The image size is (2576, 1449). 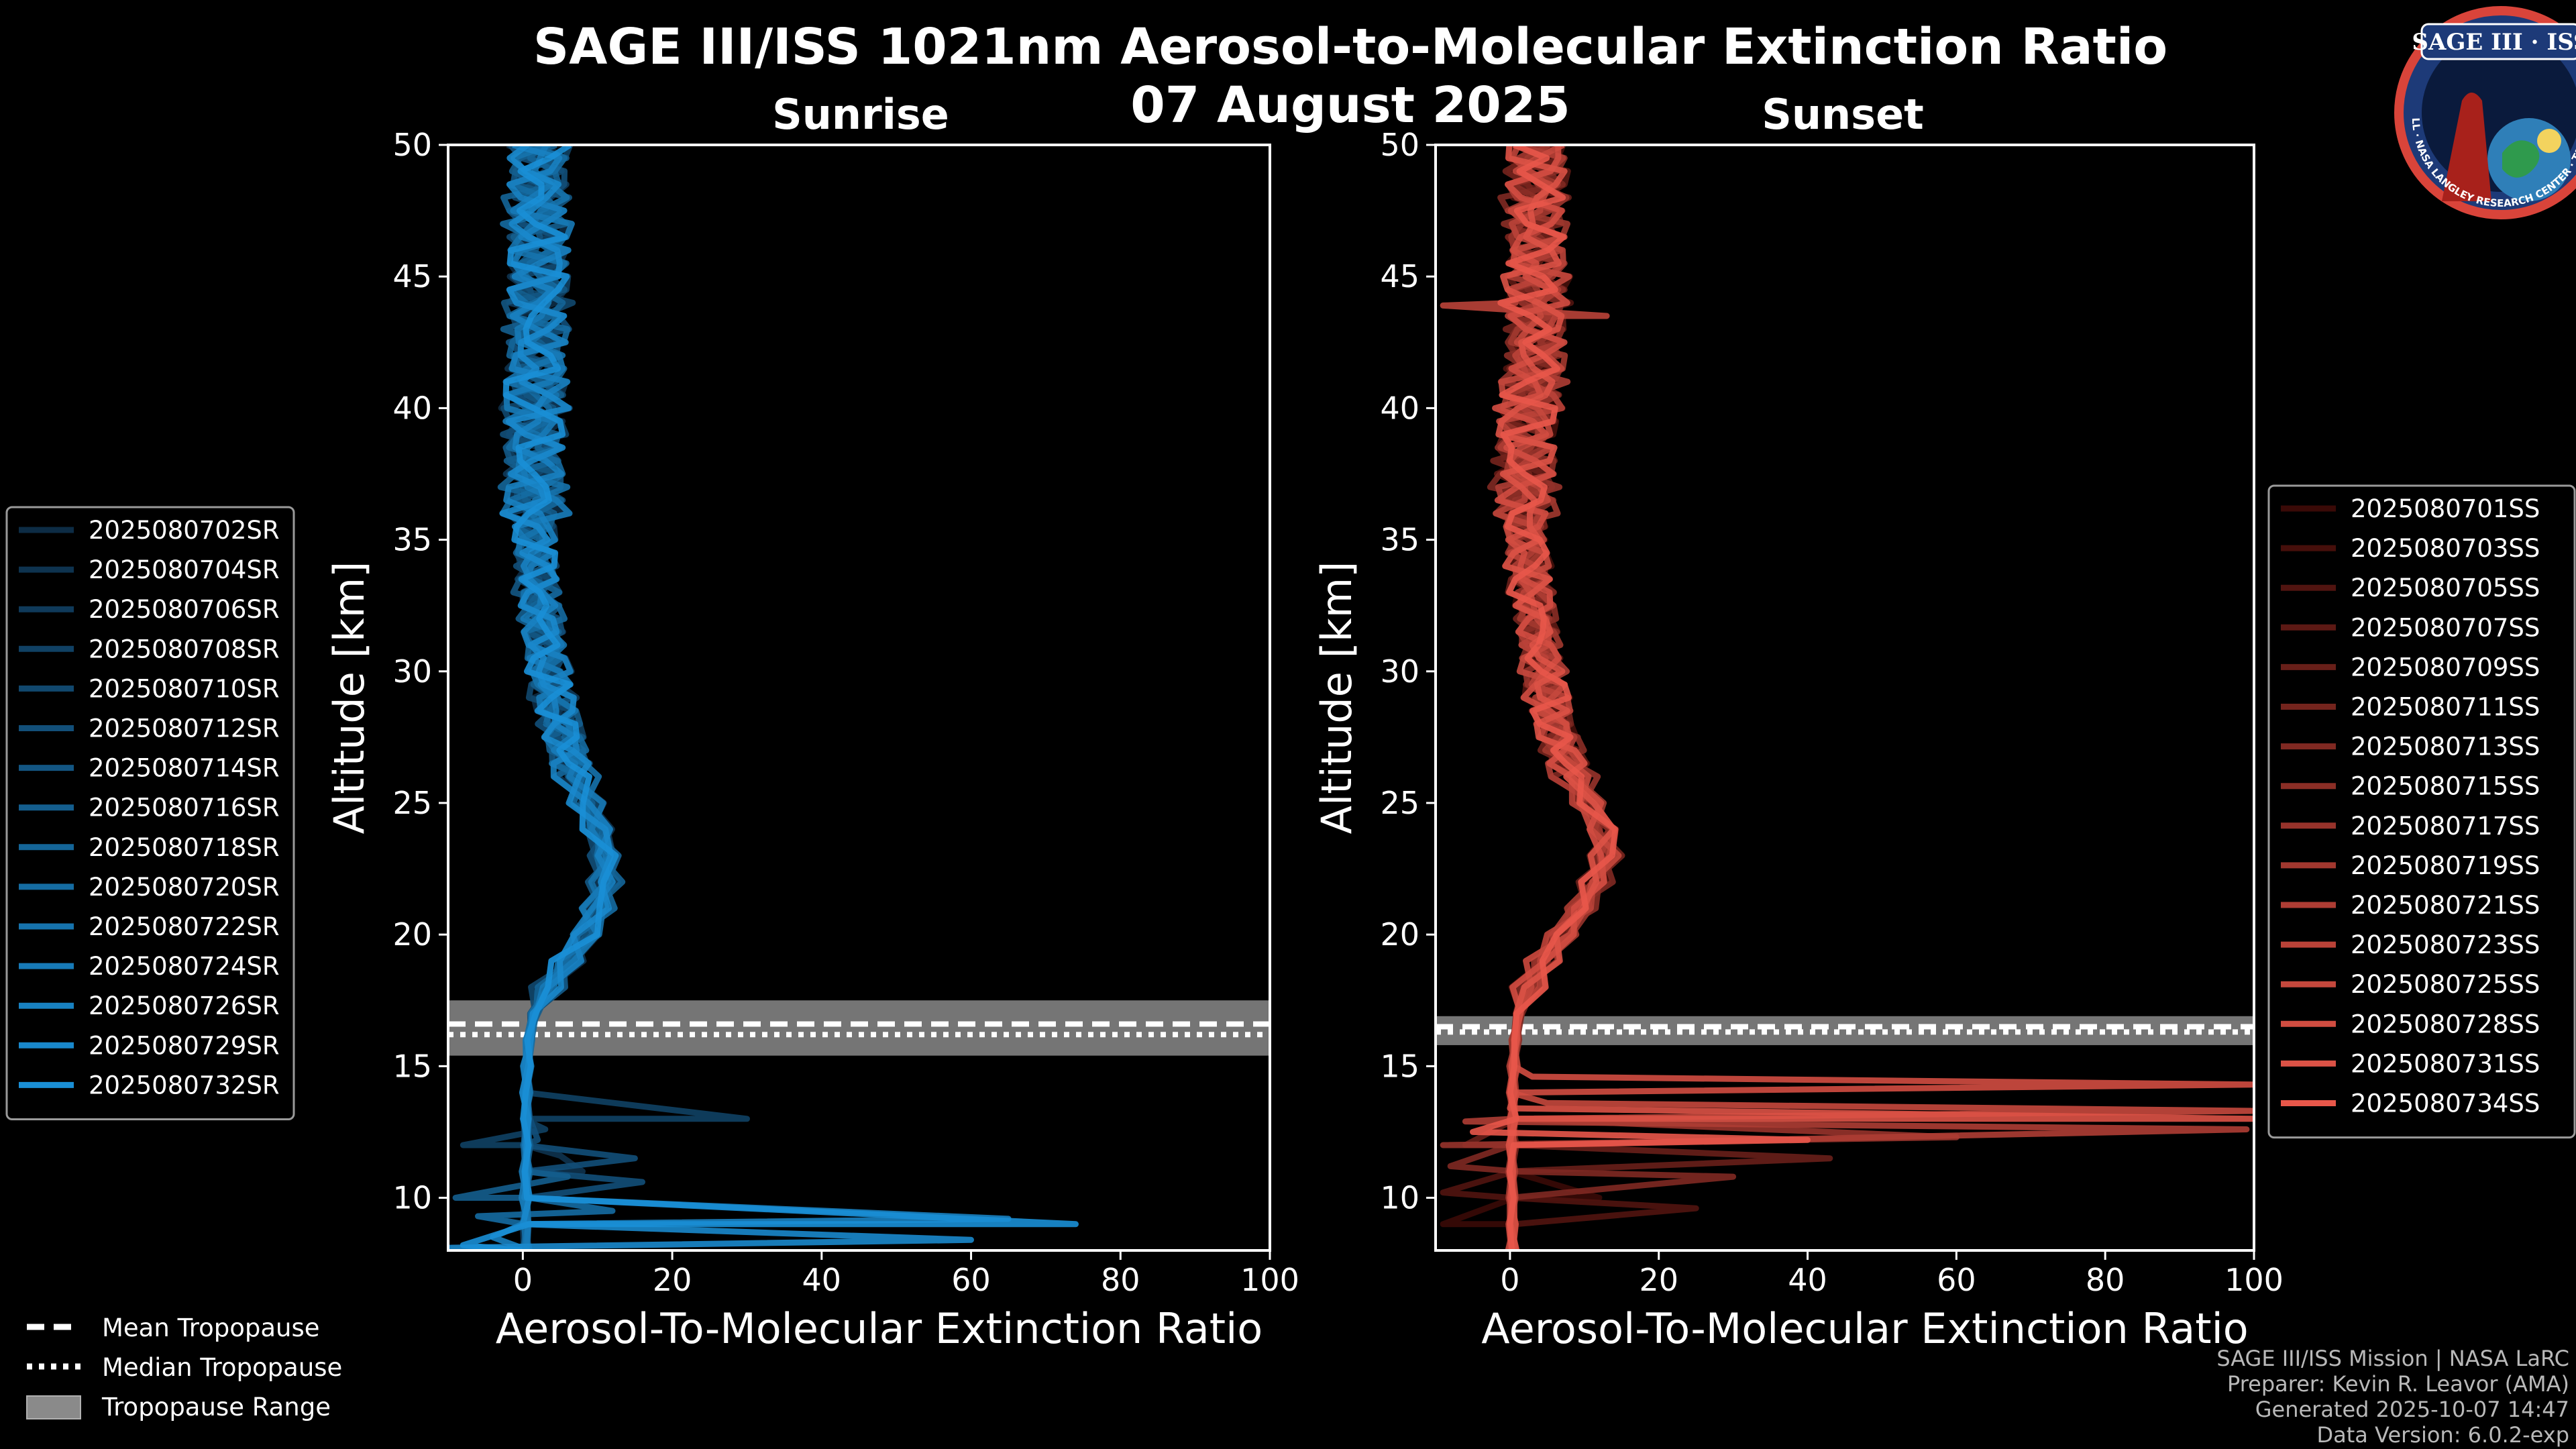 What do you see at coordinates (184, 649) in the screenshot?
I see `legend-label-2025080708SR: 2025080708SR` at bounding box center [184, 649].